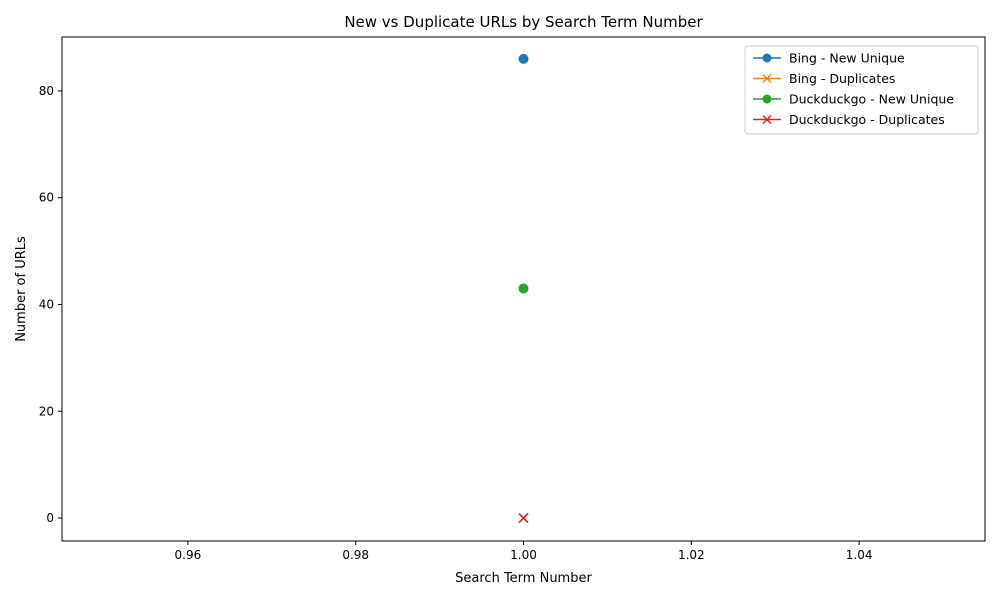 This screenshot has width=1000, height=604. I want to click on y-tick-label: 0, so click(50, 518).